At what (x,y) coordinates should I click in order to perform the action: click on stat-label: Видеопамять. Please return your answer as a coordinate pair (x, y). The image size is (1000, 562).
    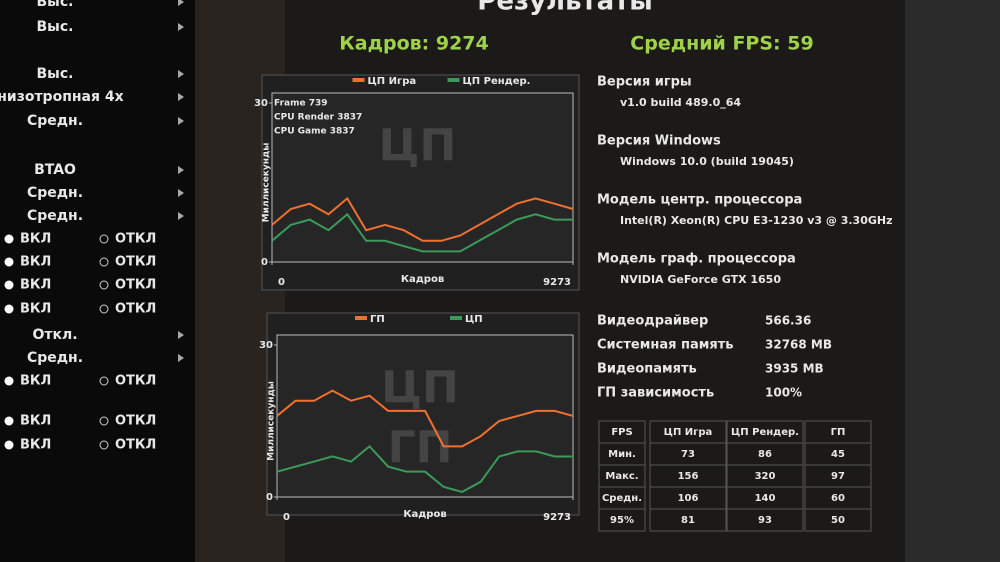
    Looking at the image, I should click on (647, 369).